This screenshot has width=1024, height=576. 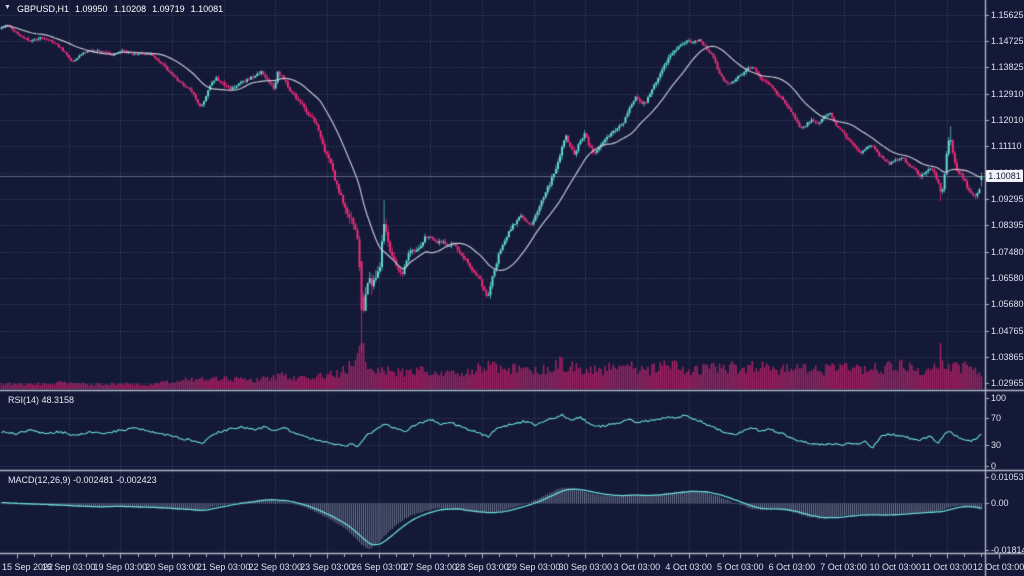 I want to click on open-value: 1.09950, so click(x=91, y=9).